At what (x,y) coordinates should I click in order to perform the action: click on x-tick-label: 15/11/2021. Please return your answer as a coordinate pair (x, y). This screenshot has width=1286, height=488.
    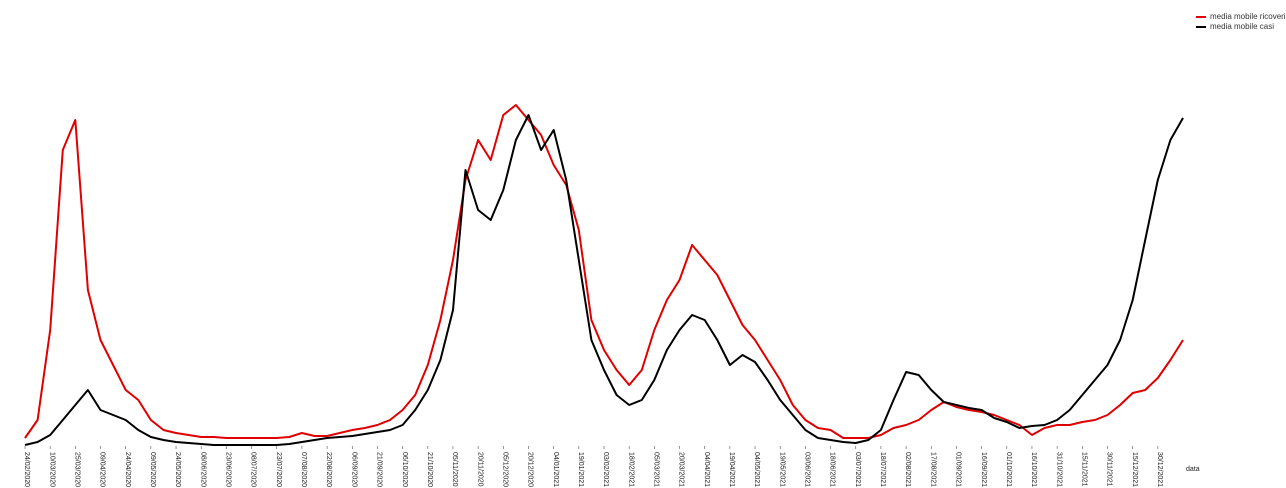
    Looking at the image, I should click on (1083, 469).